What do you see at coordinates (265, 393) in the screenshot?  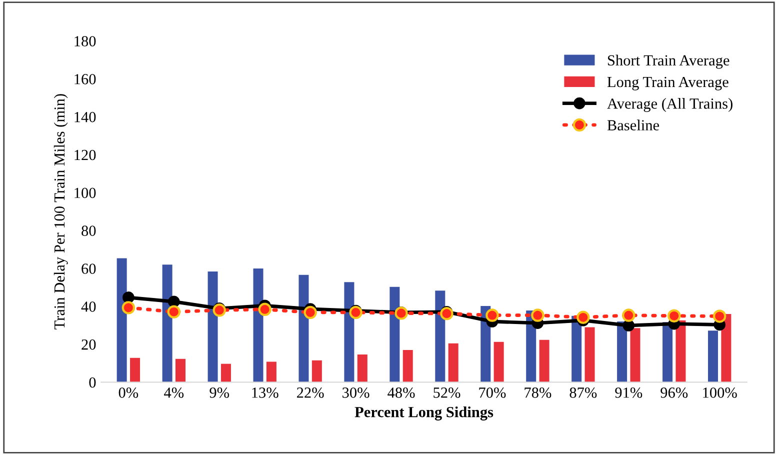 I see `x-tick-label: 13%` at bounding box center [265, 393].